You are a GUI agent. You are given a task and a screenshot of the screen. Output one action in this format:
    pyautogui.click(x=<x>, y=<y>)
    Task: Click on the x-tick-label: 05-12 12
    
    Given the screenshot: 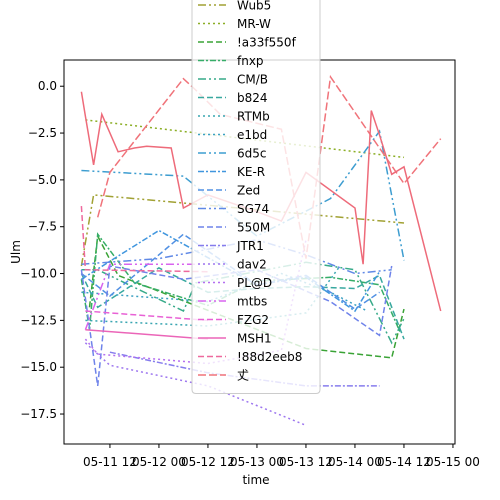 What is the action you would take?
    pyautogui.click(x=208, y=462)
    